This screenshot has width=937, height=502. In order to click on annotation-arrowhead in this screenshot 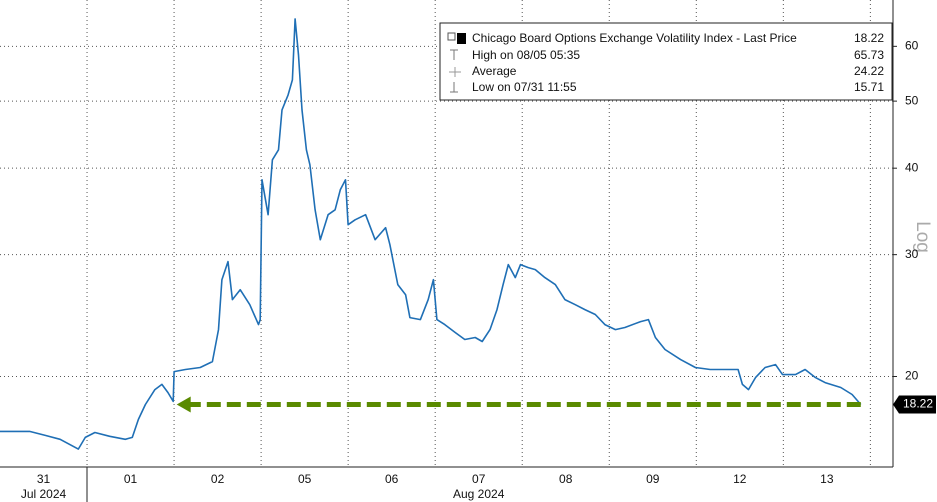, I will do `click(183, 404)`.